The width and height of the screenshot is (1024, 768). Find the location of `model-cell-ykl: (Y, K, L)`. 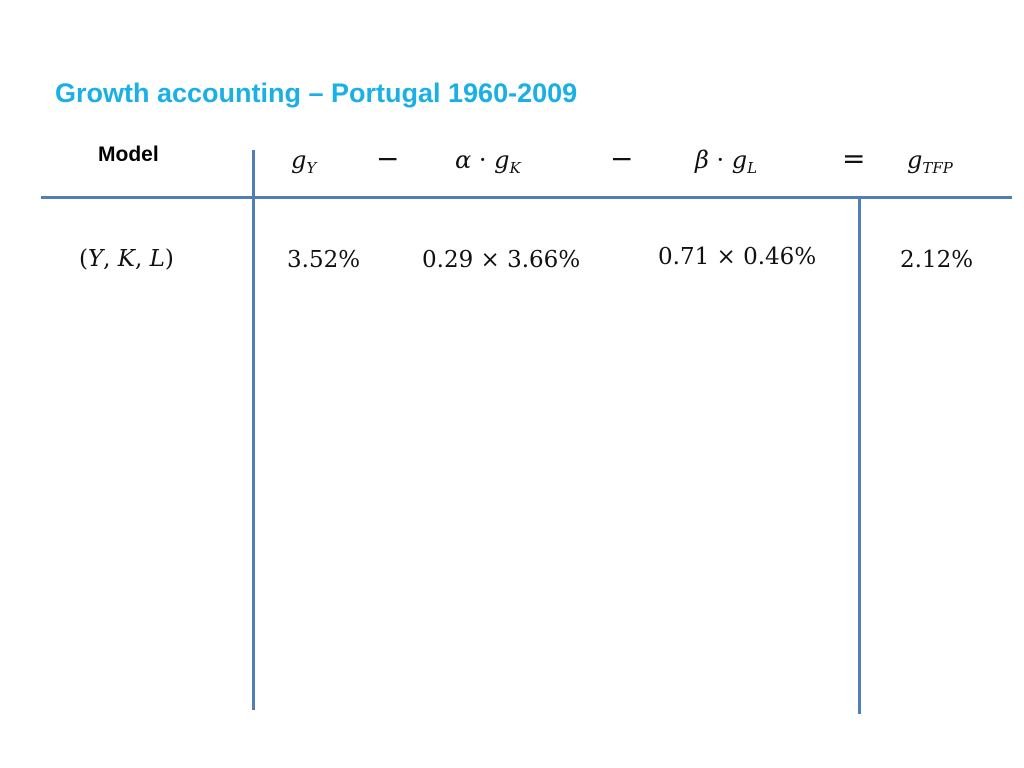

model-cell-ykl: (Y, K, L) is located at coordinates (126, 259).